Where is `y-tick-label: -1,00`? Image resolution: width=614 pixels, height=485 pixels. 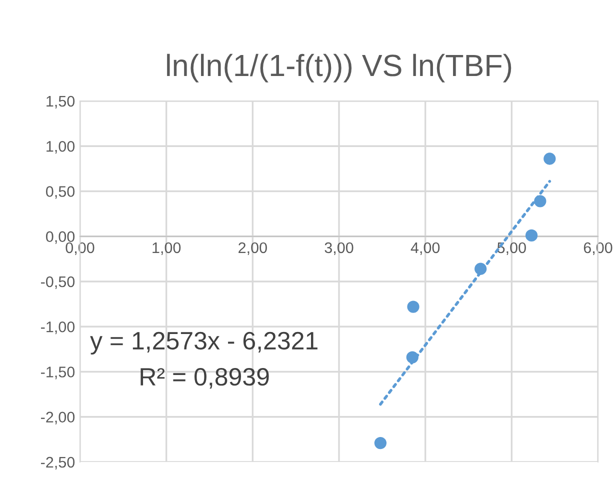 y-tick-label: -1,00 is located at coordinates (58, 327).